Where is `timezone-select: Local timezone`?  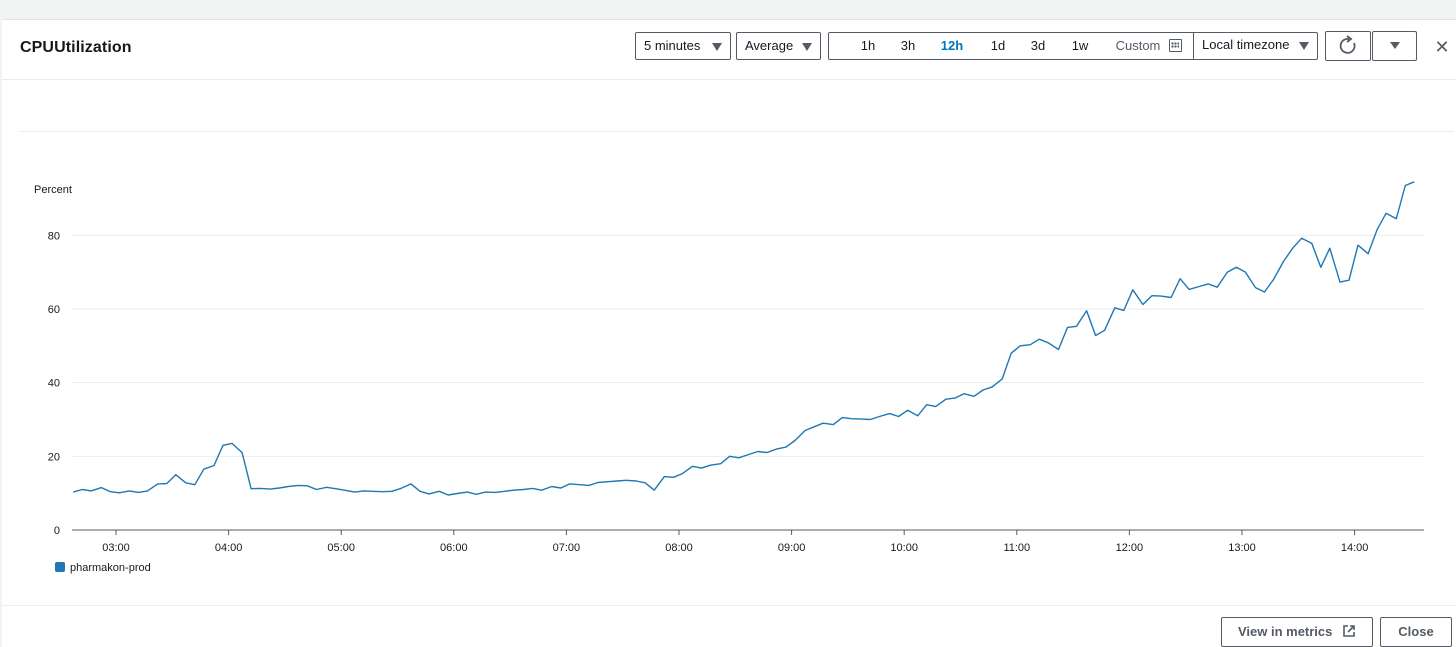
timezone-select: Local timezone is located at coordinates (1256, 46).